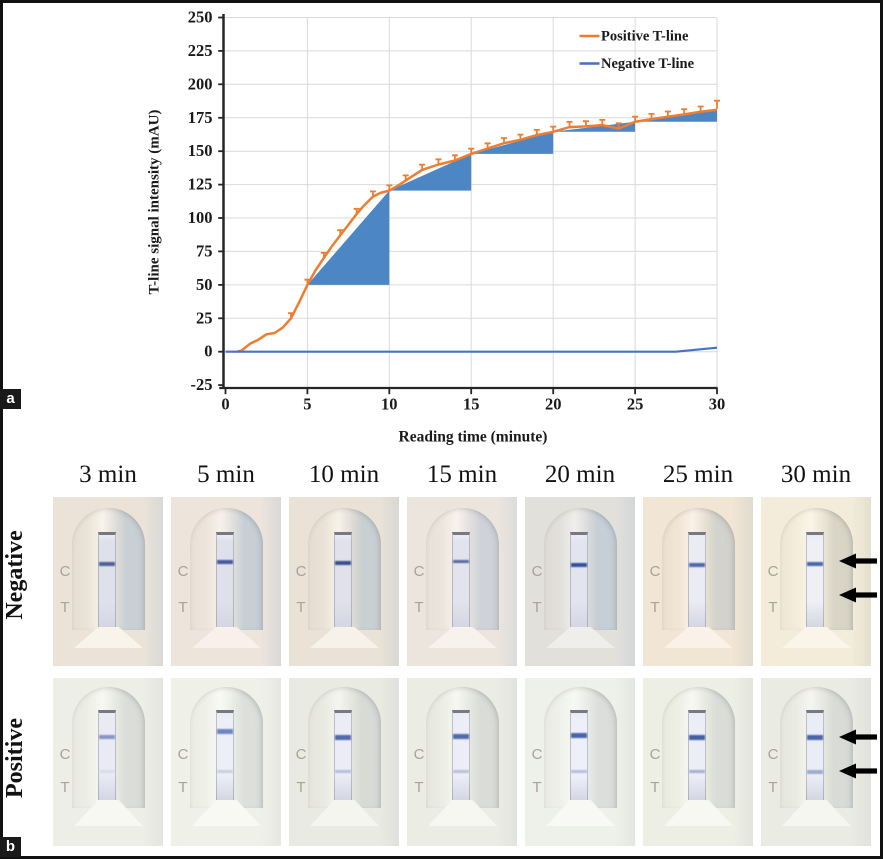 The image size is (883, 859). I want to click on svg-text: 75, so click(204, 250).